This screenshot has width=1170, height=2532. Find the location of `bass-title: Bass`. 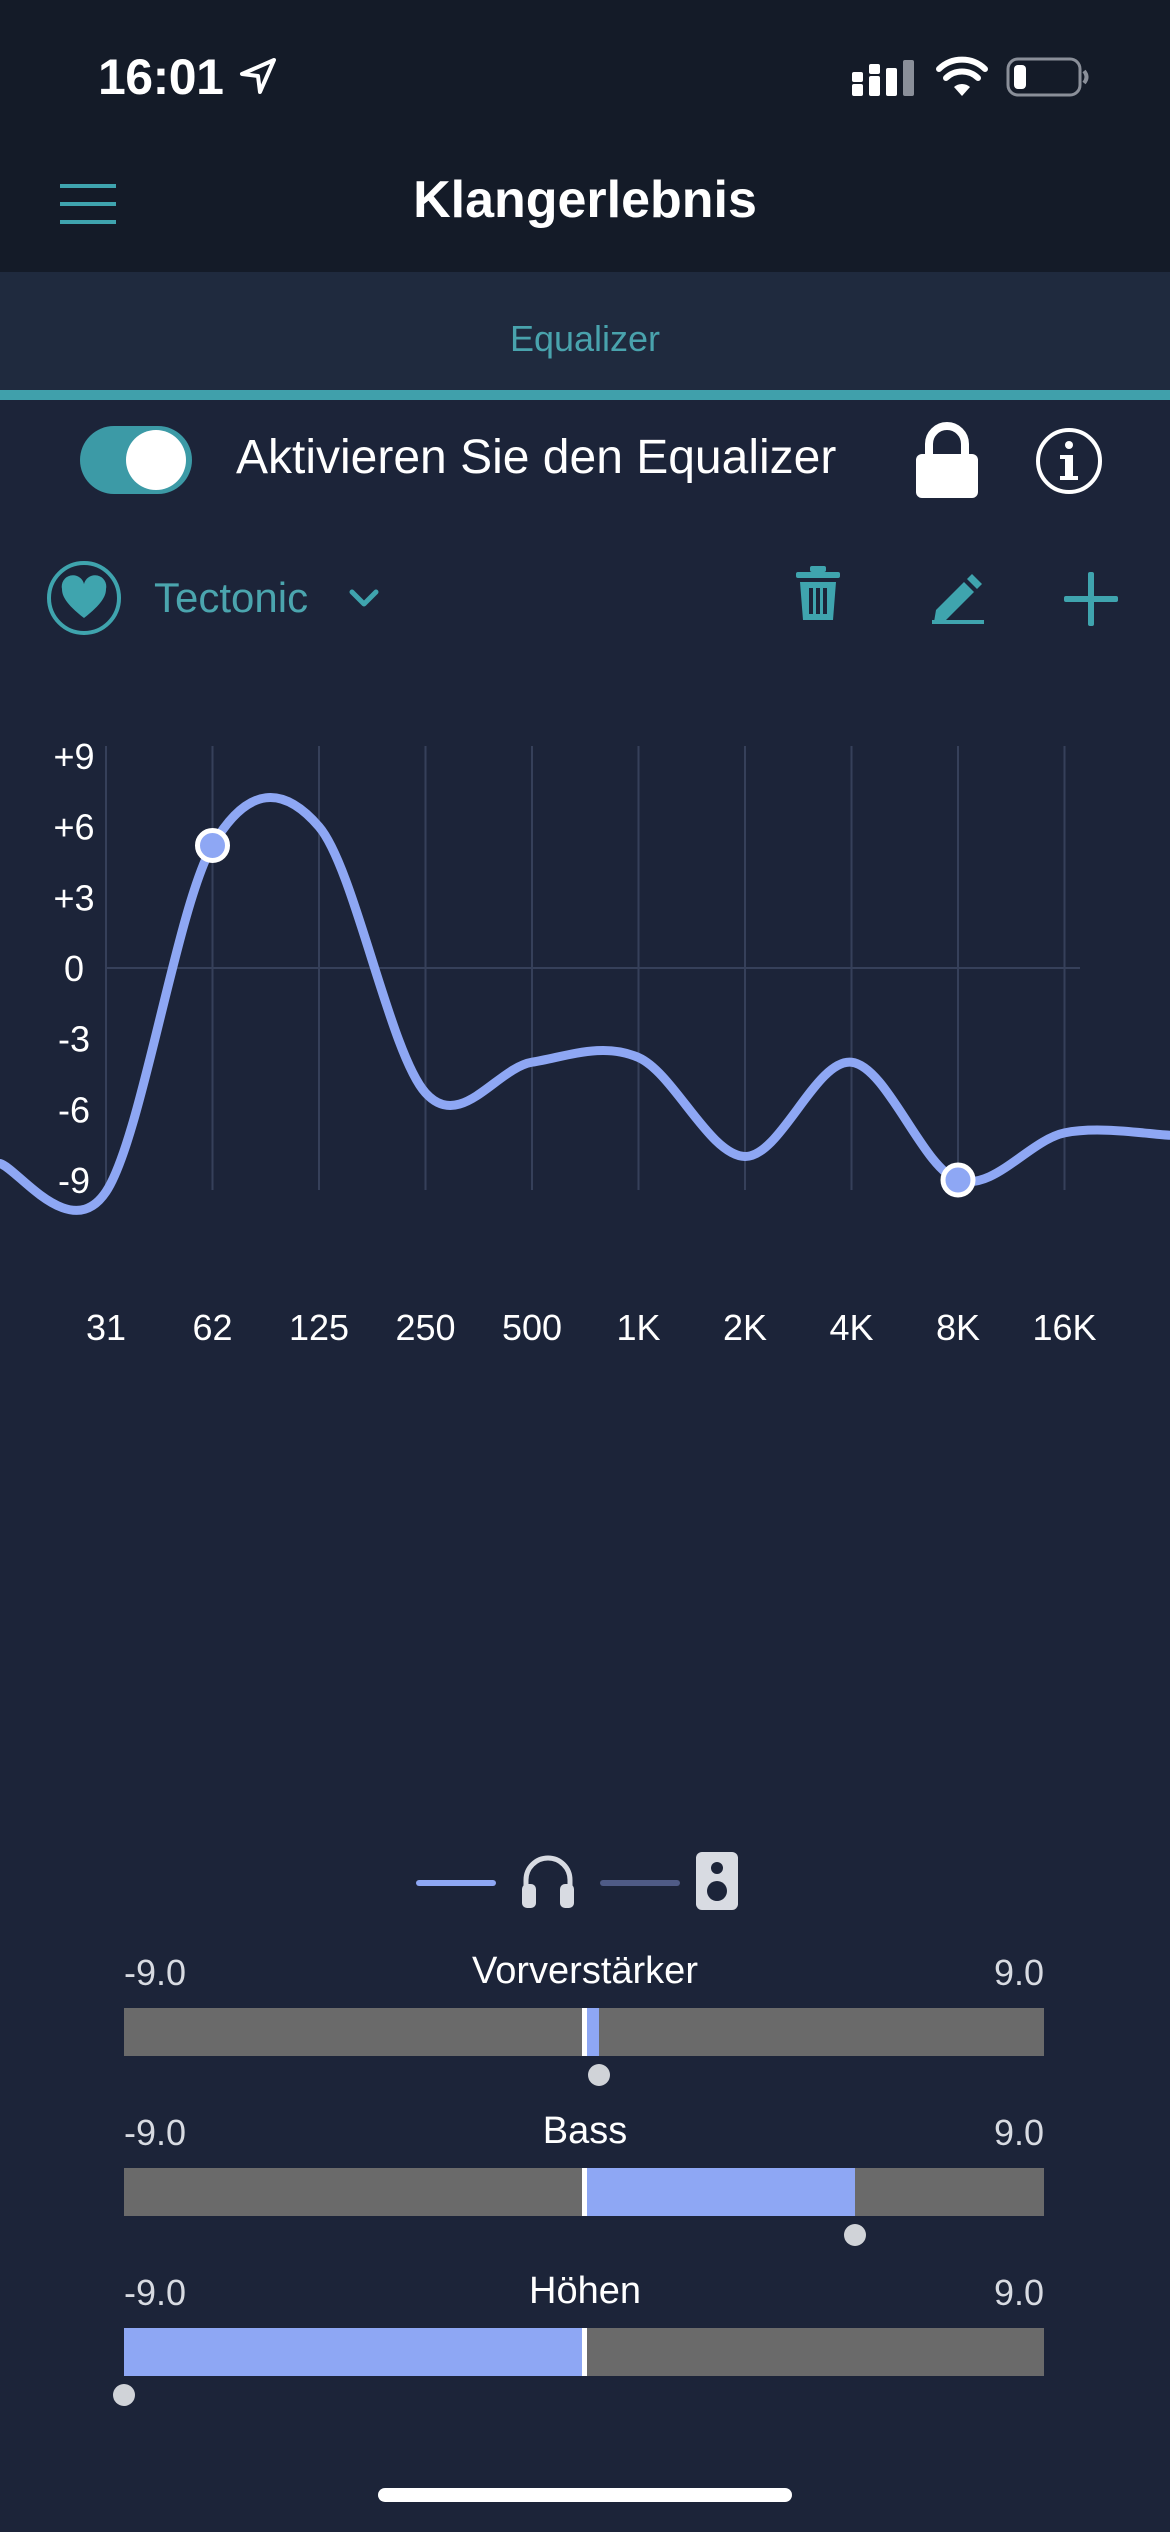

bass-title: Bass is located at coordinates (585, 2131).